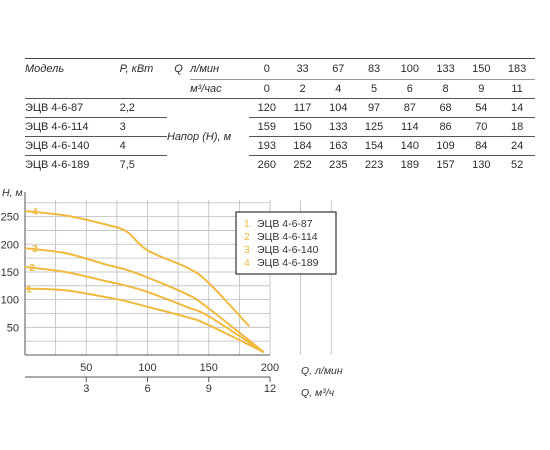 The image size is (550, 450). Describe the element at coordinates (338, 164) in the screenshot. I see `head-cell: 235` at that location.